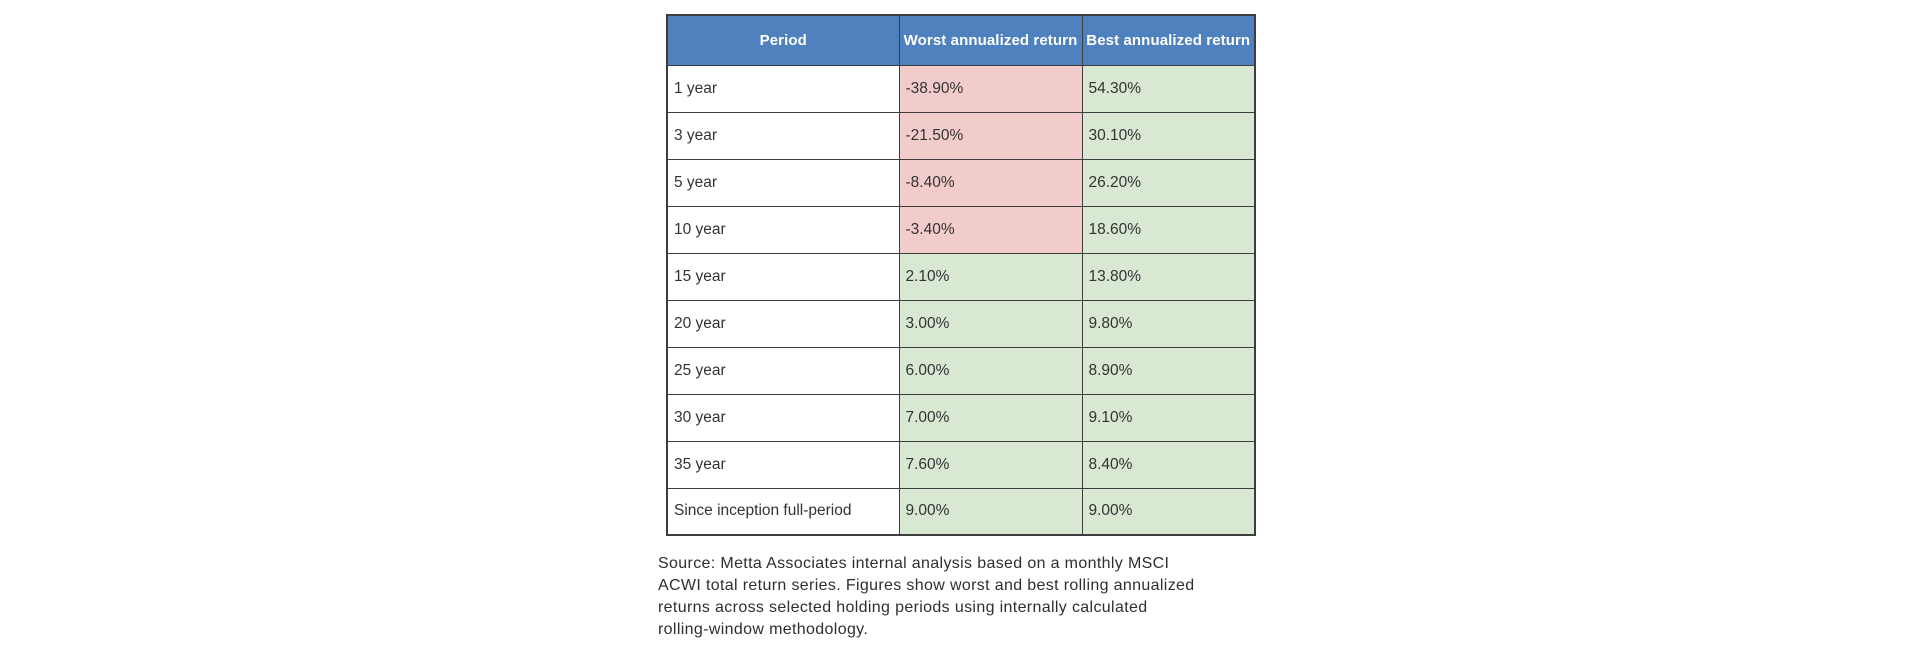 The height and width of the screenshot is (659, 1920). Describe the element at coordinates (1168, 229) in the screenshot. I see `best-return-cell: 18.60%` at that location.